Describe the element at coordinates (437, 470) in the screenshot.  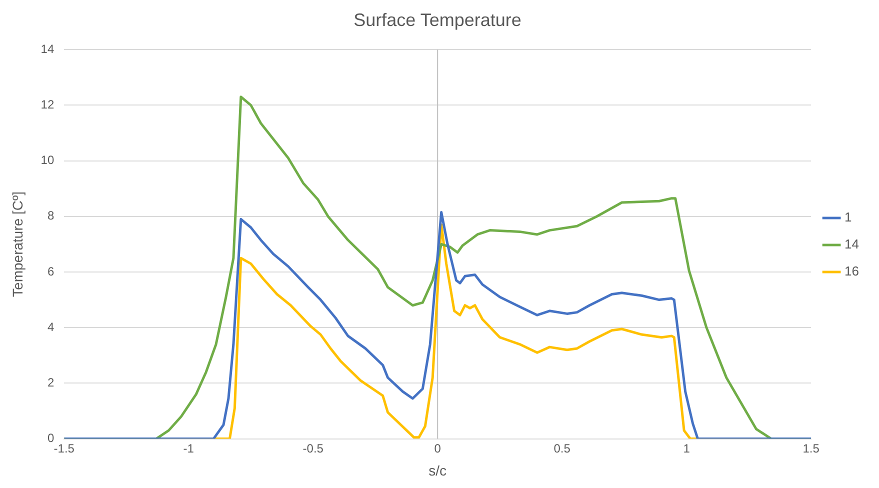
I see `x-axis-title: s/c` at that location.